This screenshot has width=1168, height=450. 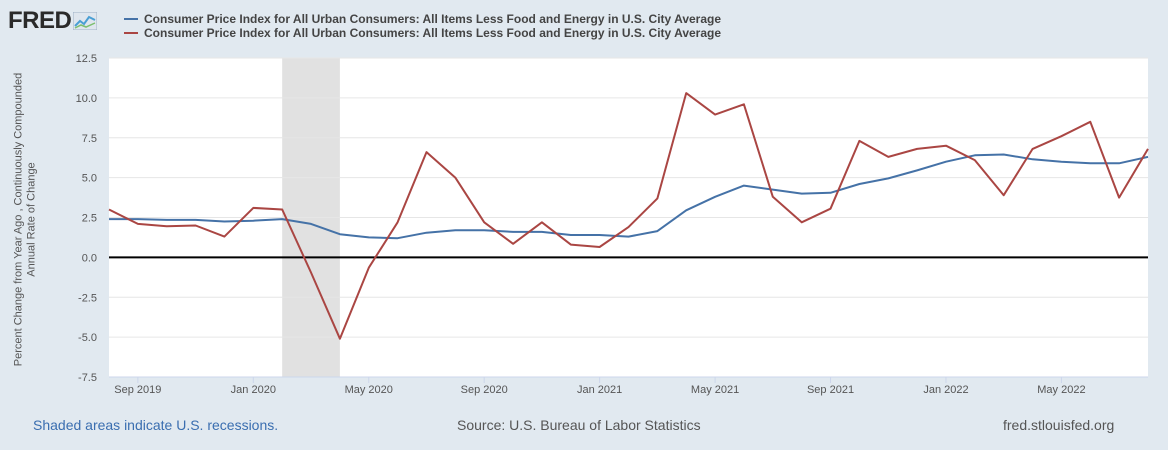 What do you see at coordinates (85, 21) in the screenshot?
I see `fred-logo-graph-icon` at bounding box center [85, 21].